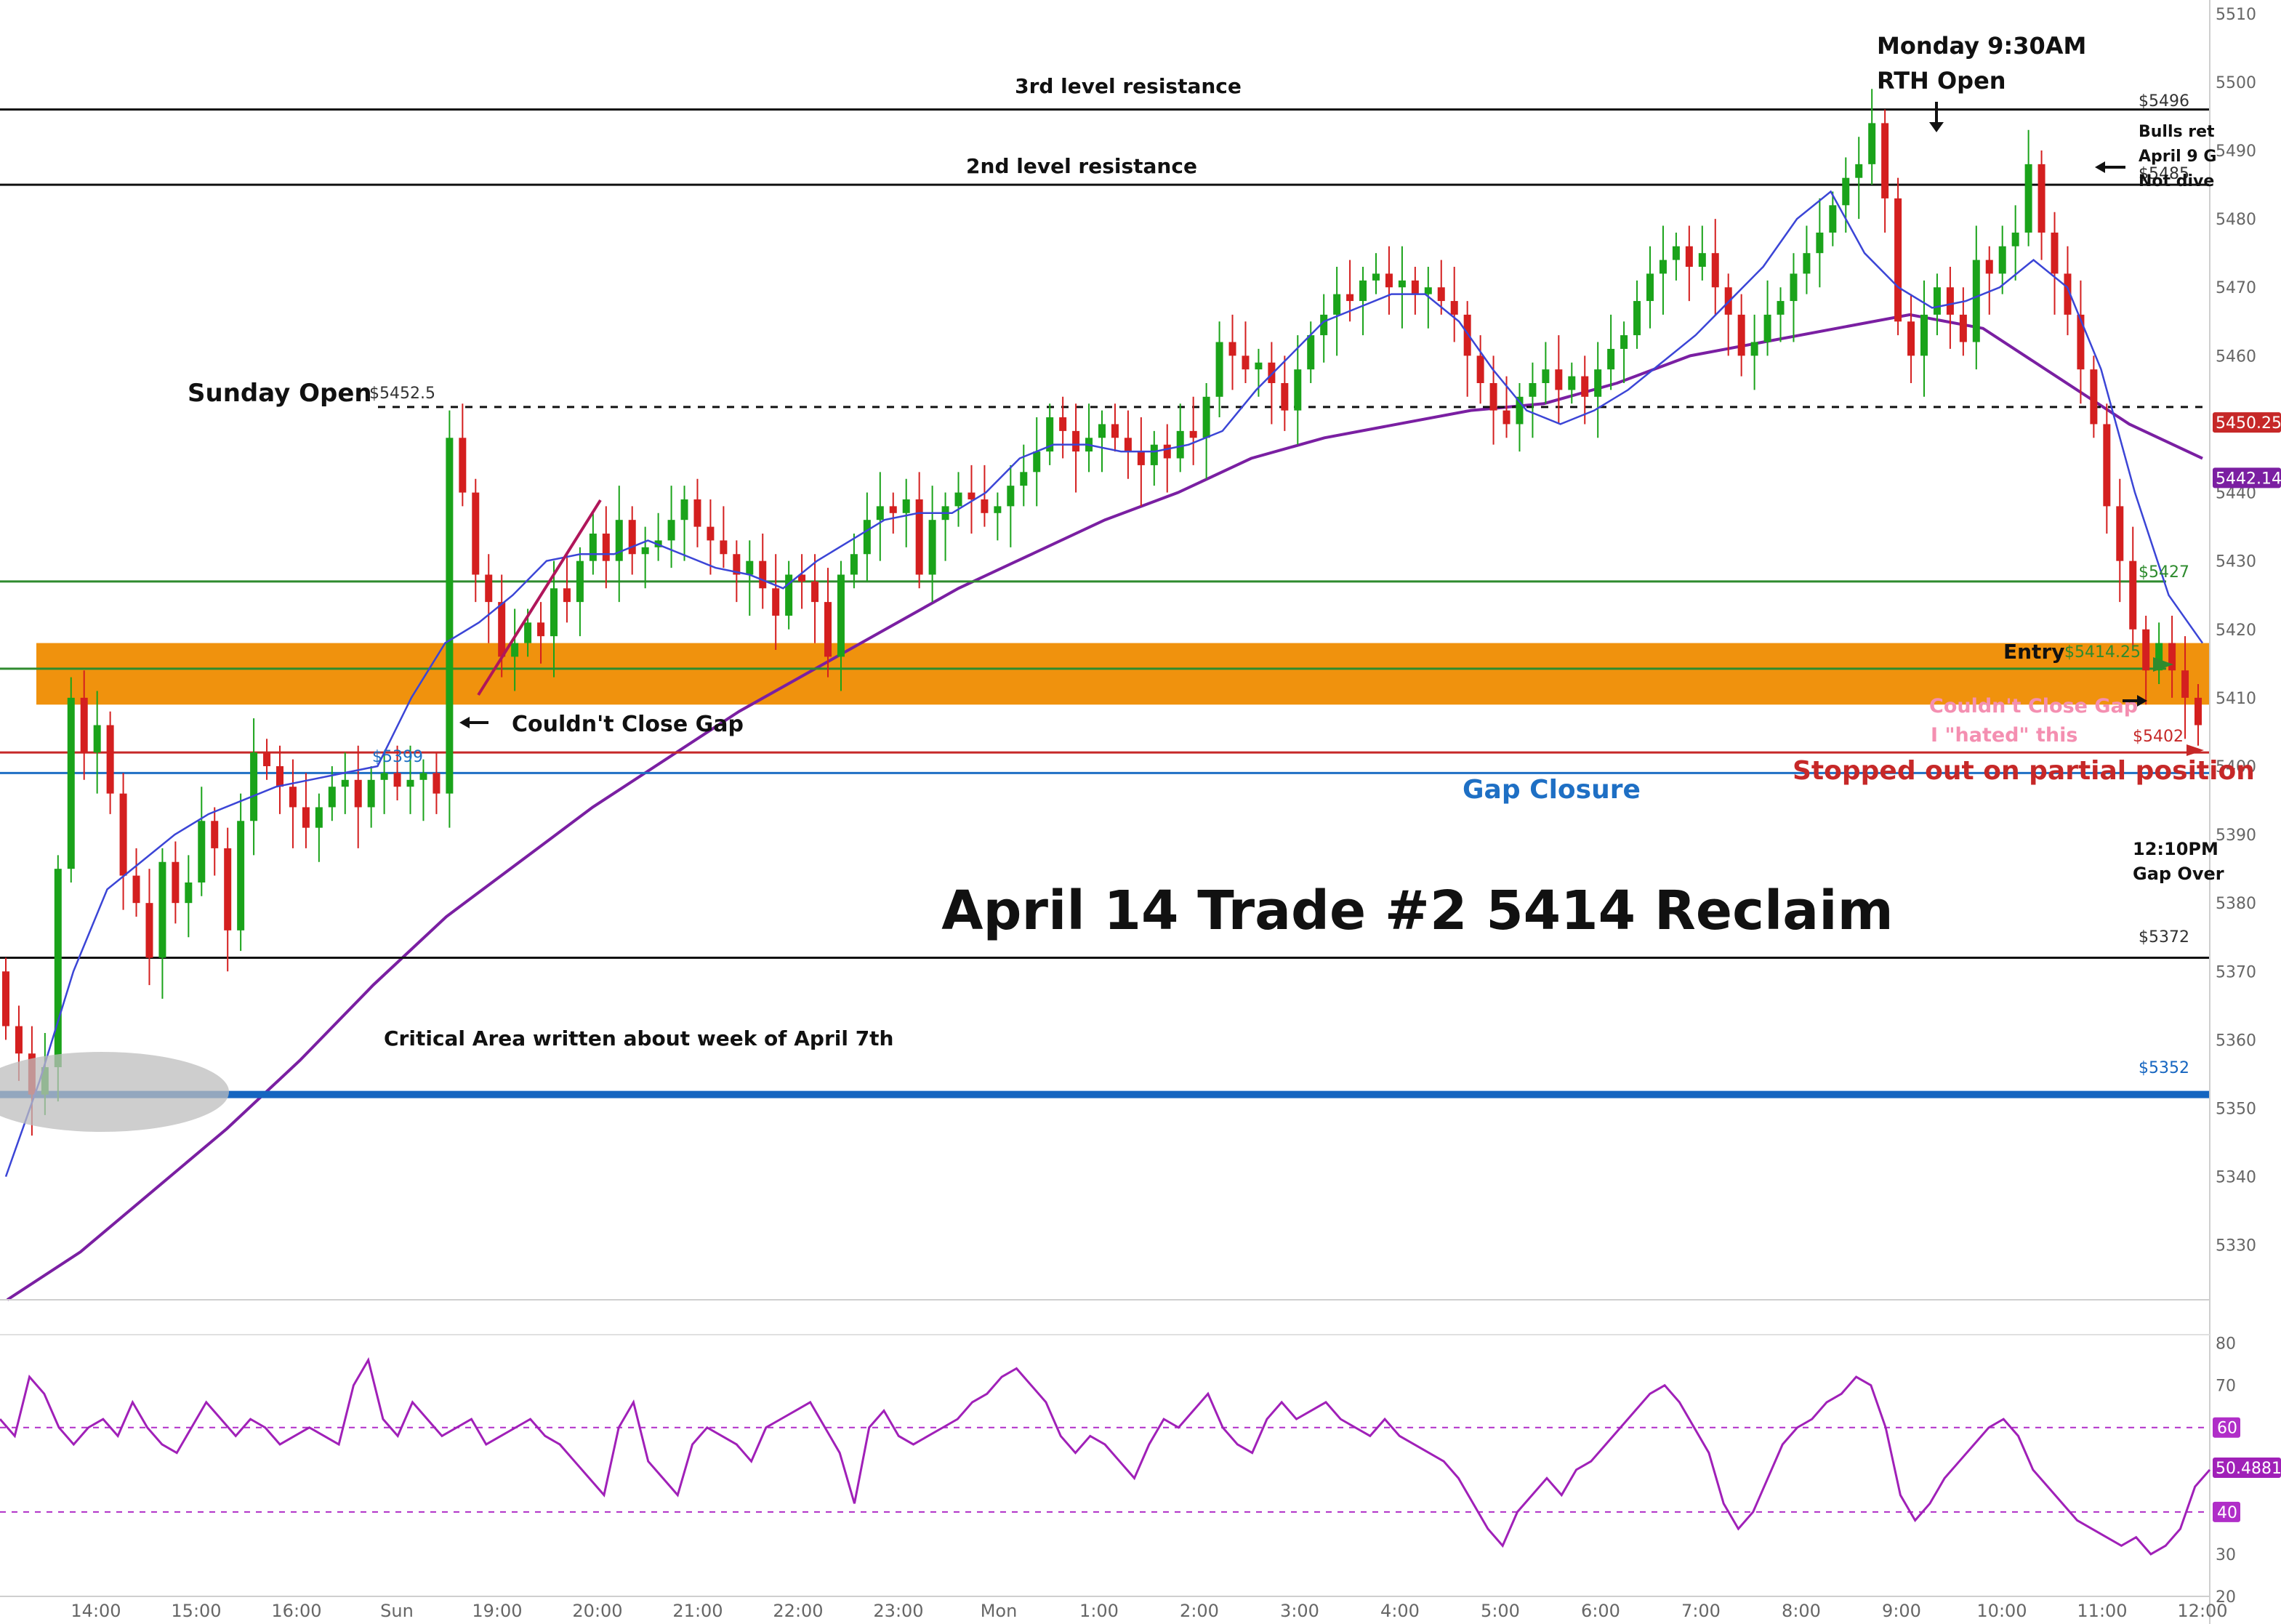  What do you see at coordinates (2178, 874) in the screenshot?
I see `gap-over-label: Gap Over` at bounding box center [2178, 874].